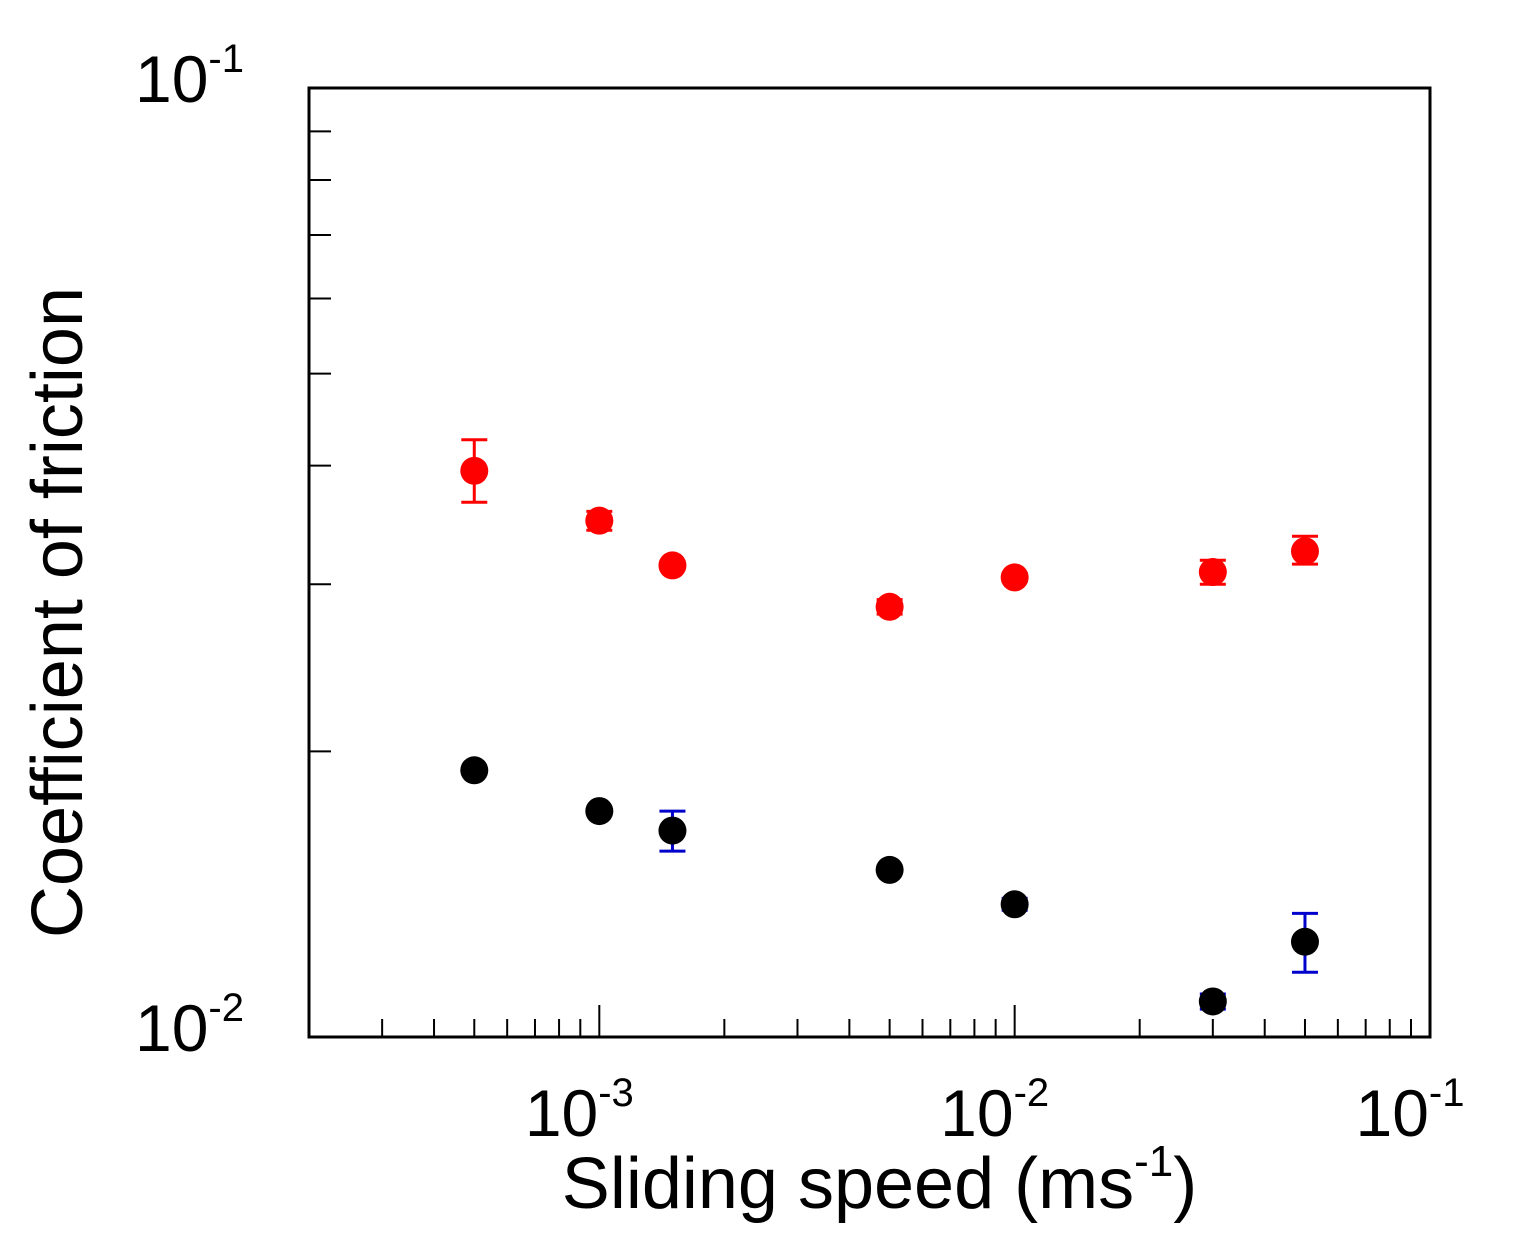 This screenshot has height=1244, width=1514. Describe the element at coordinates (889, 886) in the screenshot. I see `series-black` at that location.